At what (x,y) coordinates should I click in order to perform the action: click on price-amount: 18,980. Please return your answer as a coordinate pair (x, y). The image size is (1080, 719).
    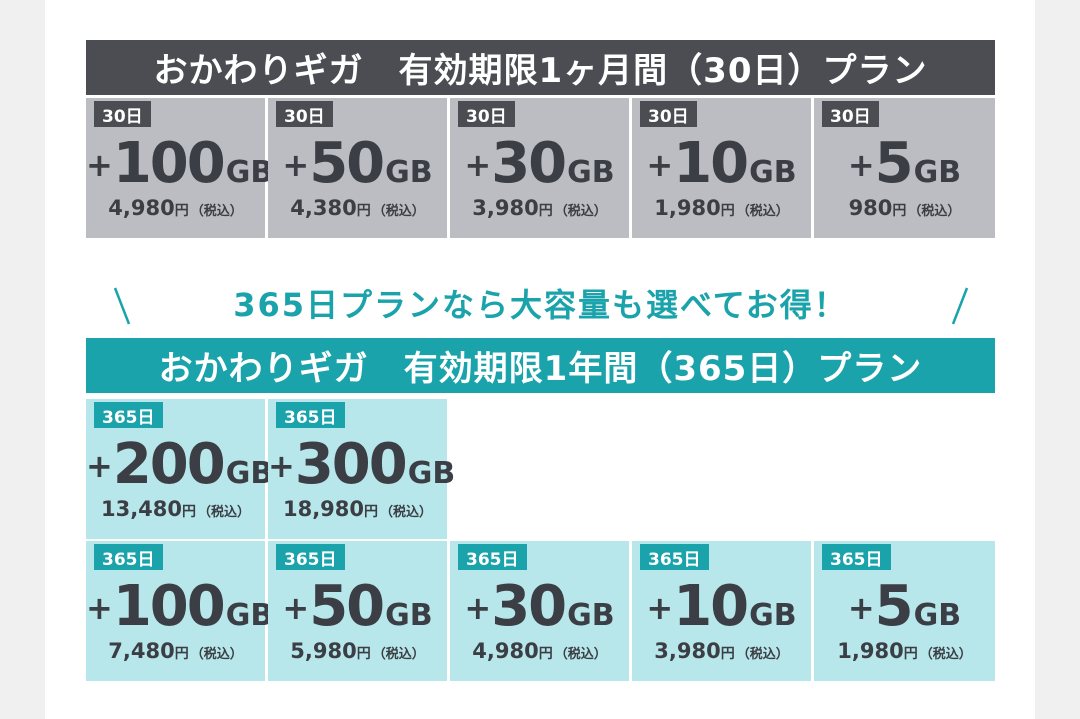
    Looking at the image, I should click on (323, 509).